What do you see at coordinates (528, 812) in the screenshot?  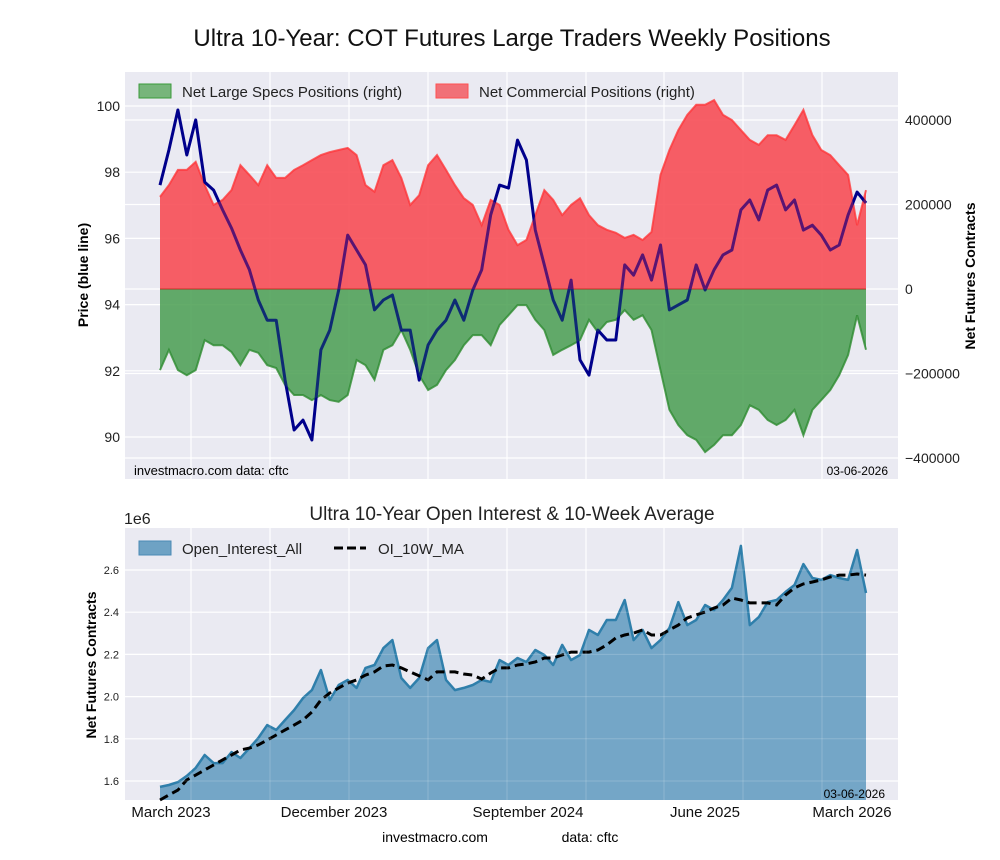 I see `date-tick-label: September 2024` at bounding box center [528, 812].